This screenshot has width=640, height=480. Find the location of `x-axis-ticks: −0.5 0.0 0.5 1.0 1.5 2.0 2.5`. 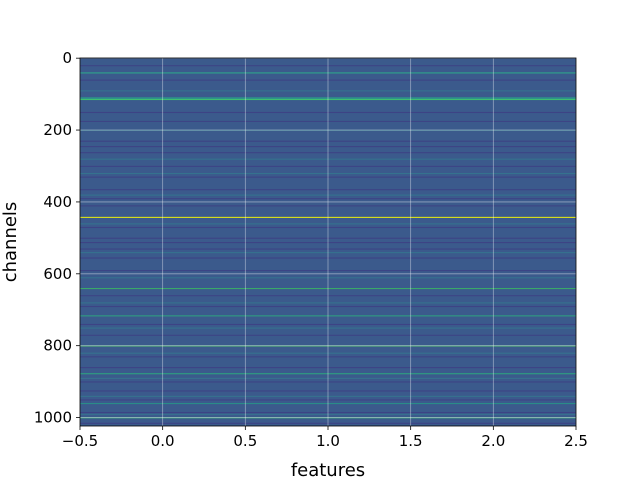

x-axis-ticks: −0.5 0.0 0.5 1.0 1.5 2.0 2.5 is located at coordinates (325, 438).